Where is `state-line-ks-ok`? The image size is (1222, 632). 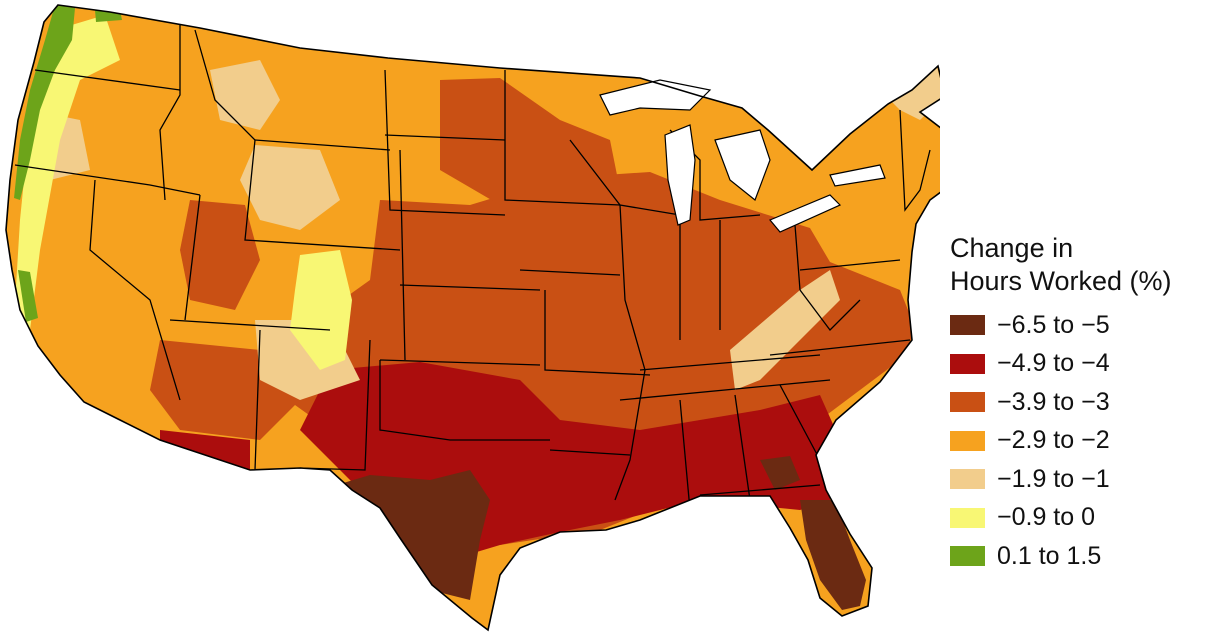 state-line-ks-ok is located at coordinates (460, 362).